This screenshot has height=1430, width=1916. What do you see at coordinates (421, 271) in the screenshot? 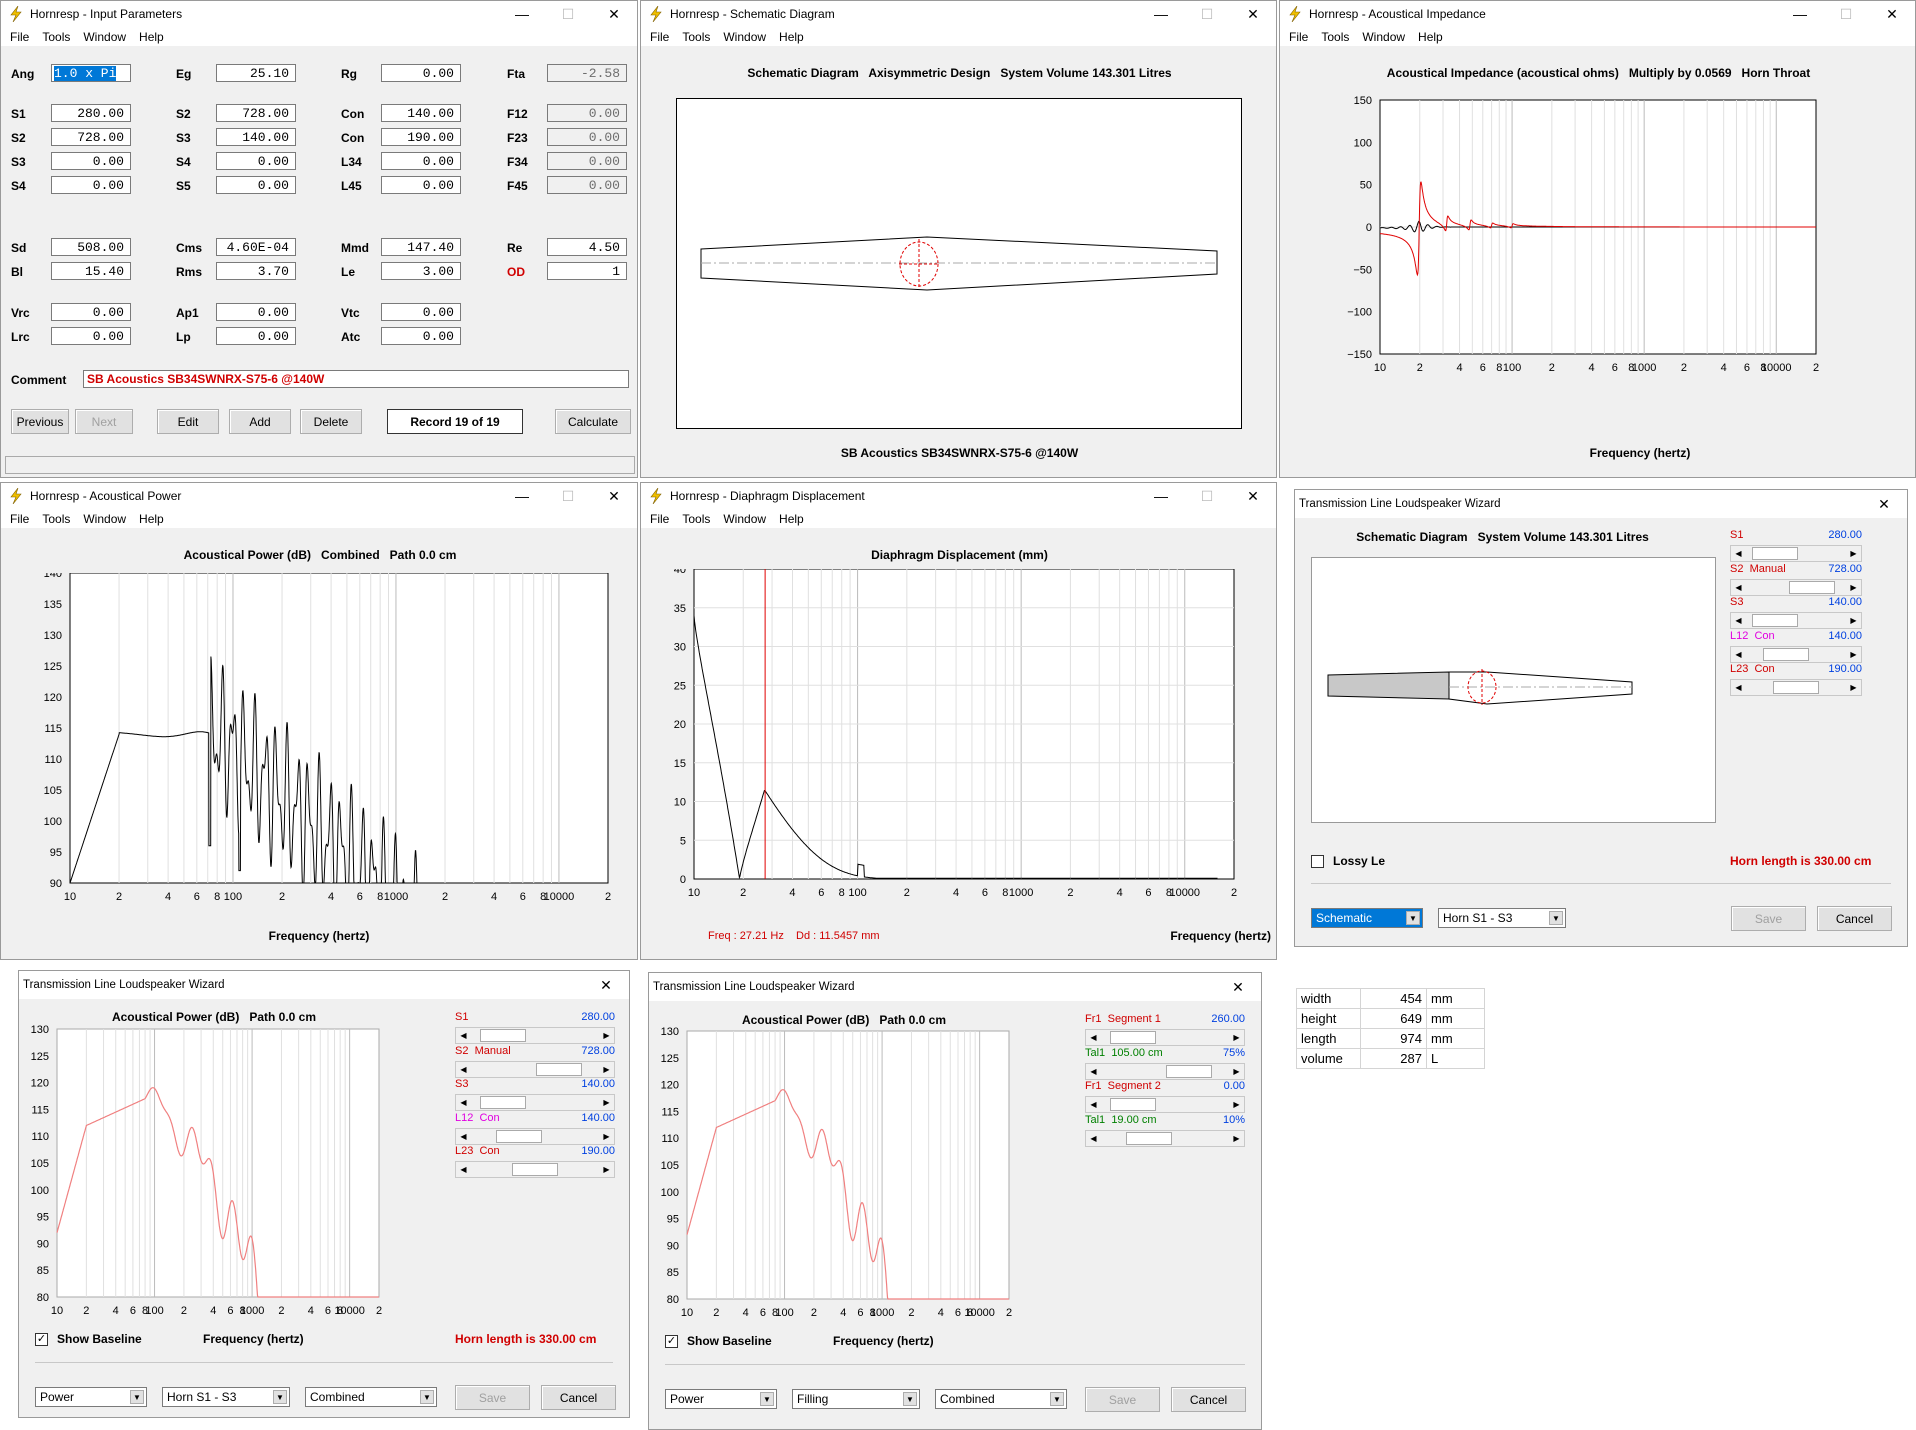
I see `param-field-le: 3.00` at bounding box center [421, 271].